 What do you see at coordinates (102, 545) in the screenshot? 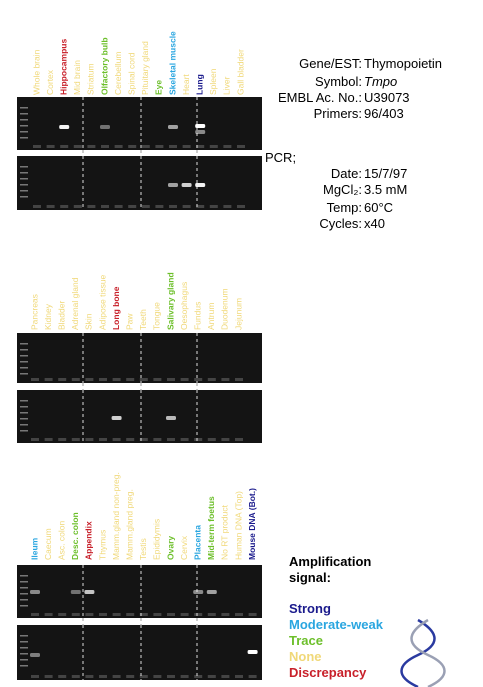
I see `lane-label: Thymus` at bounding box center [102, 545].